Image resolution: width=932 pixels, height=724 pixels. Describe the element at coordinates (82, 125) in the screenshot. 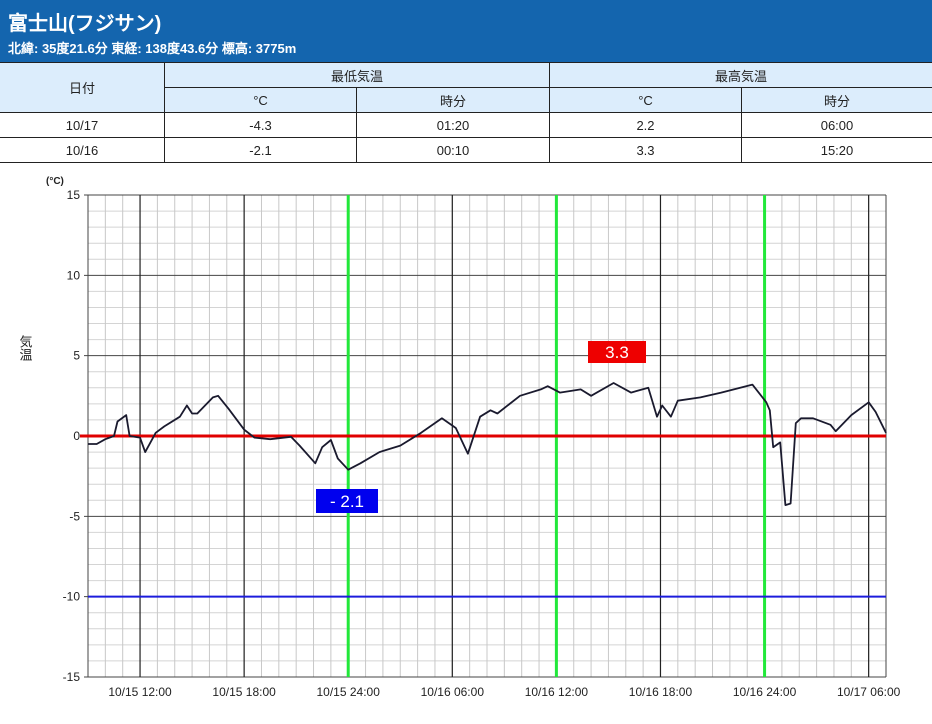

I see `cell-date: 10/17` at that location.